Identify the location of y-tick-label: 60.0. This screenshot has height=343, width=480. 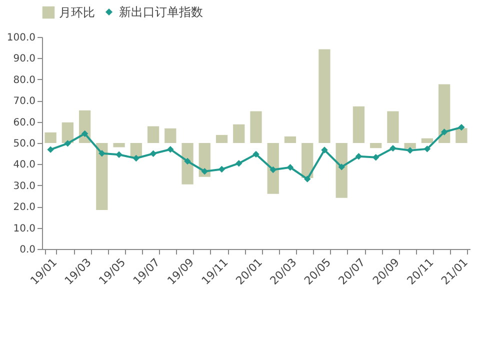
(24, 122).